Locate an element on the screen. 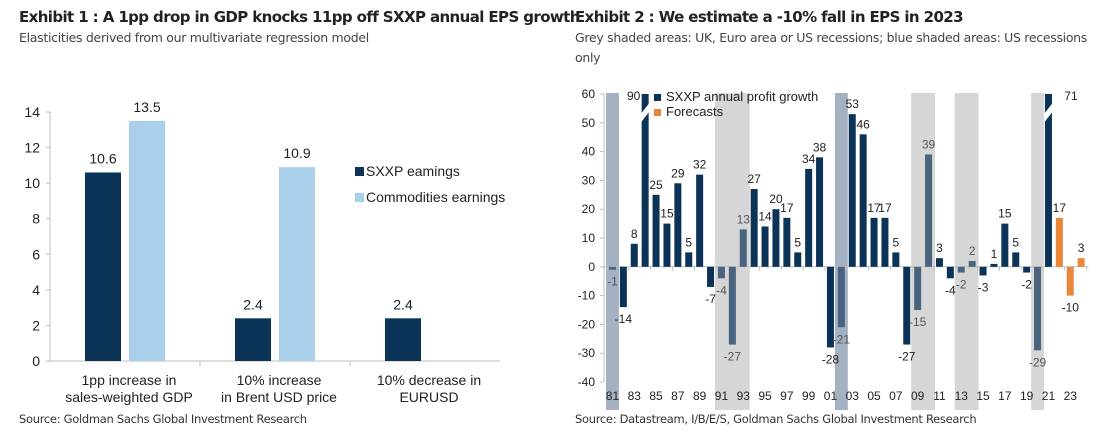 This screenshot has width=1112, height=433. data-label: 32 is located at coordinates (700, 165).